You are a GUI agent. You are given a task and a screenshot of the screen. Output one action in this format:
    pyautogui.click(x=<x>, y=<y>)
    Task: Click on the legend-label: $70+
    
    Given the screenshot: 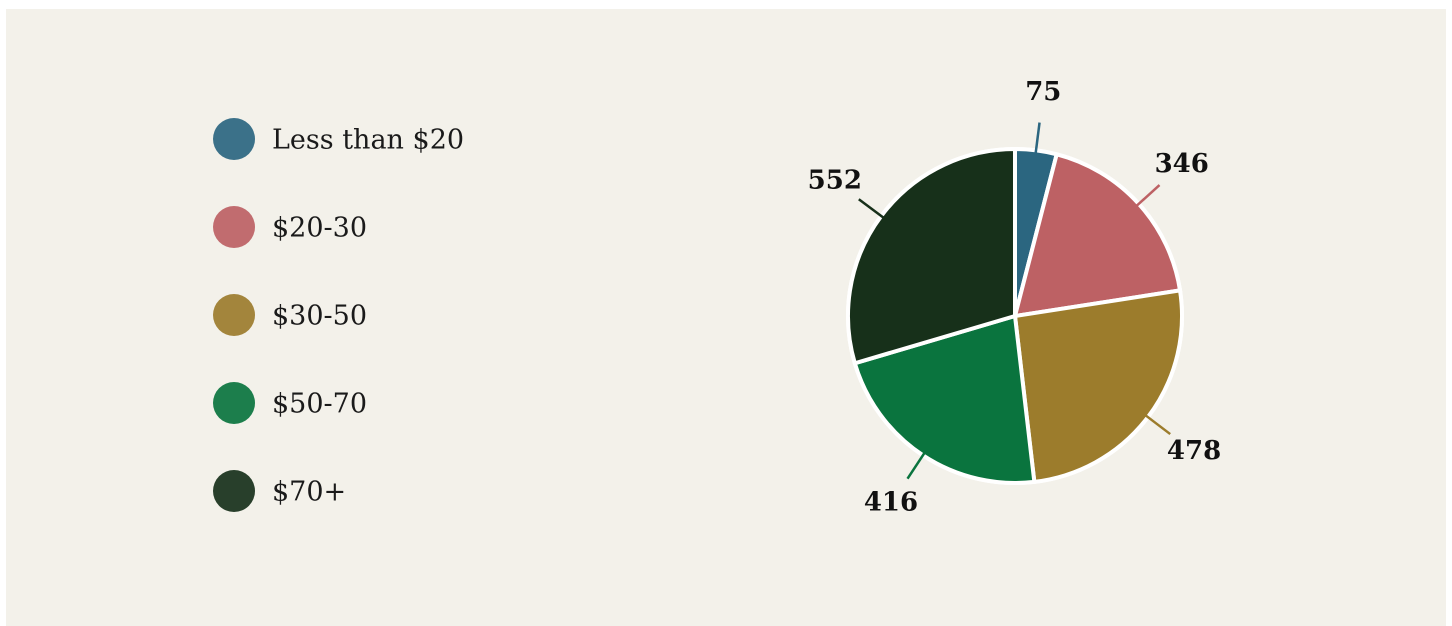 What is the action you would take?
    pyautogui.click(x=309, y=492)
    